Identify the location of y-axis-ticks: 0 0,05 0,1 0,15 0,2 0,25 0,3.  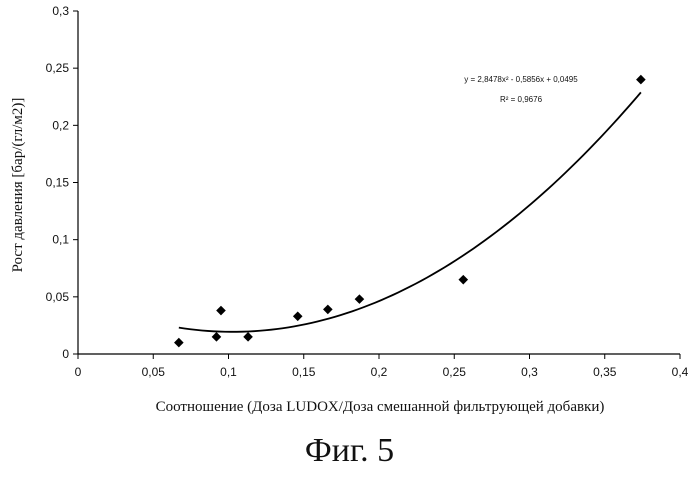
(62, 182).